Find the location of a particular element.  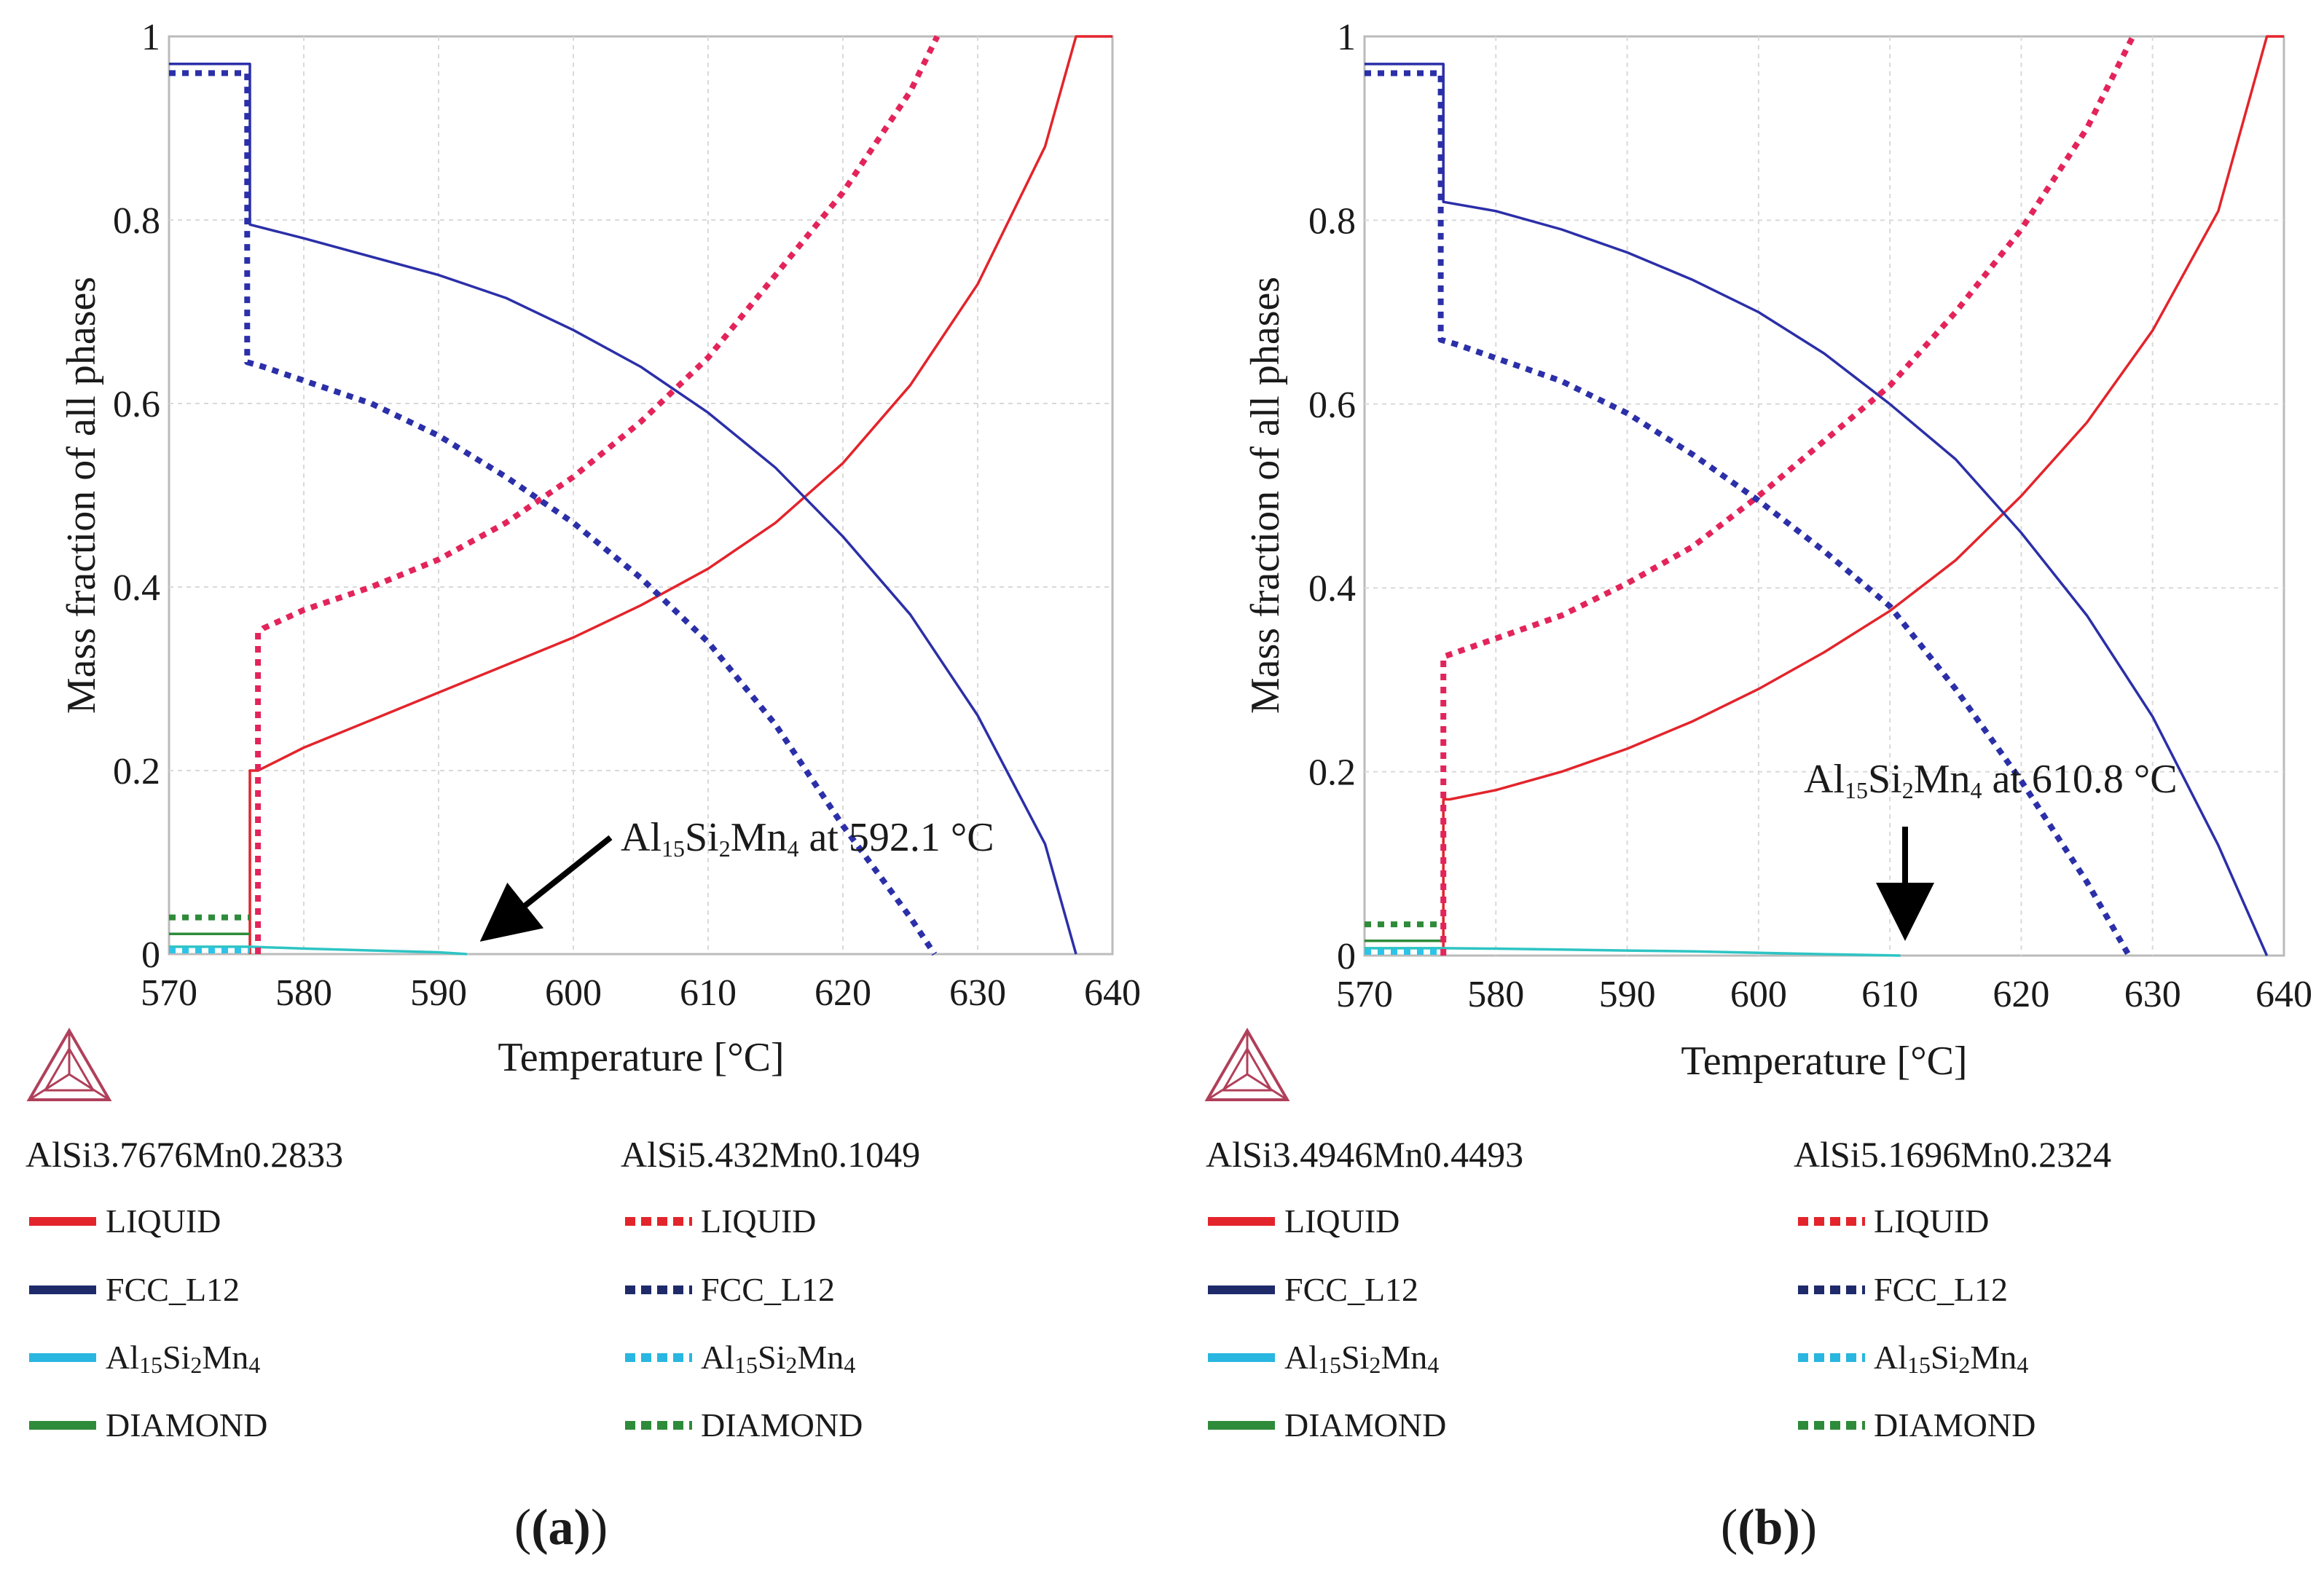

legend-col2-title-b: AlSi5.1696Mn0.2324 is located at coordinates (1952, 1155).